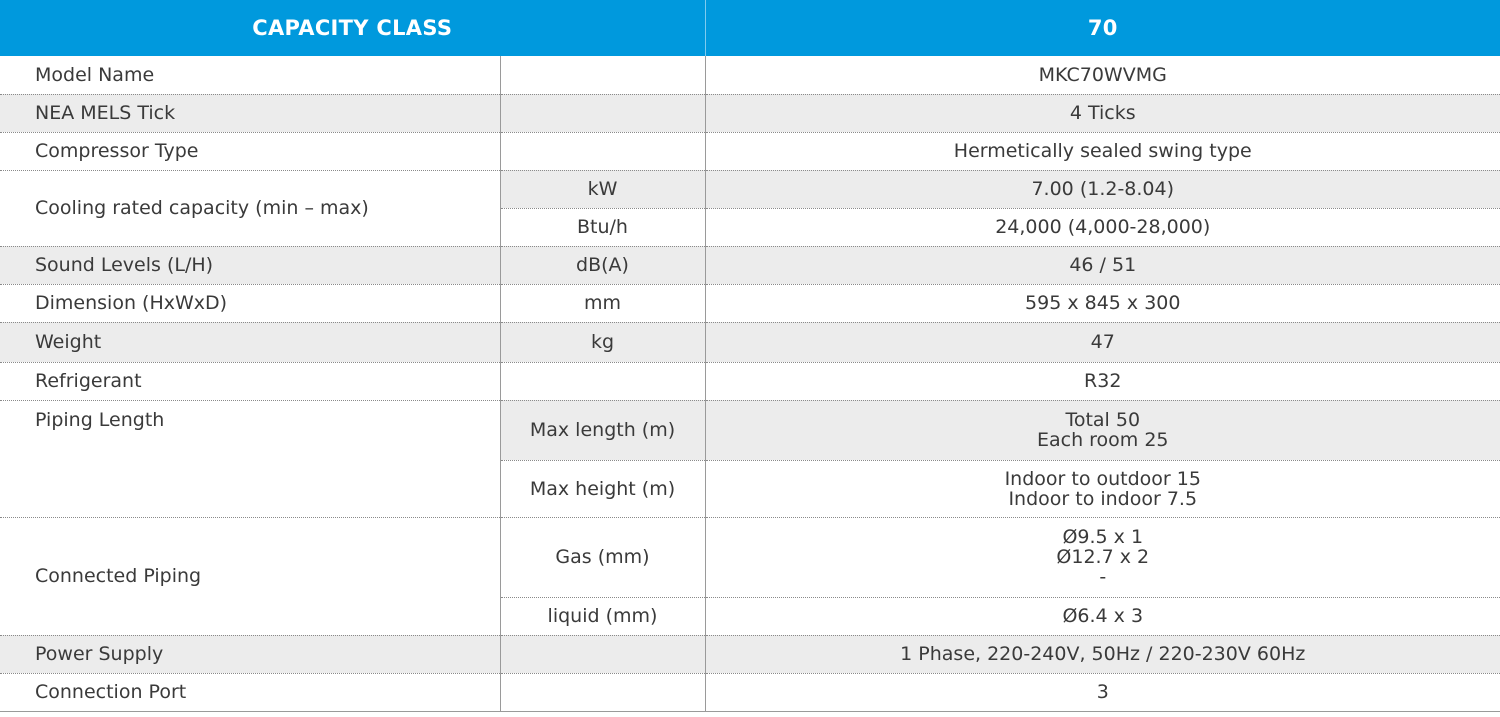 This screenshot has height=717, width=1500. I want to click on sound-label: Sound Levels (L/H), so click(250, 265).